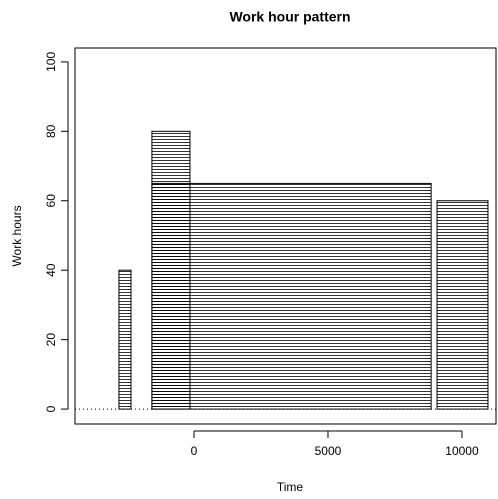  I want to click on y-tick-label: 0, so click(51, 408).